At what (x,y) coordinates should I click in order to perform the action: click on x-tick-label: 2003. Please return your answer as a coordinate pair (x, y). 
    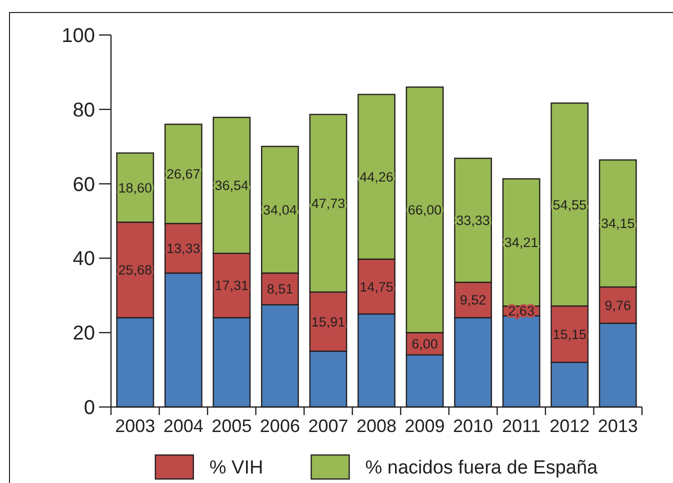
    Looking at the image, I should click on (135, 426).